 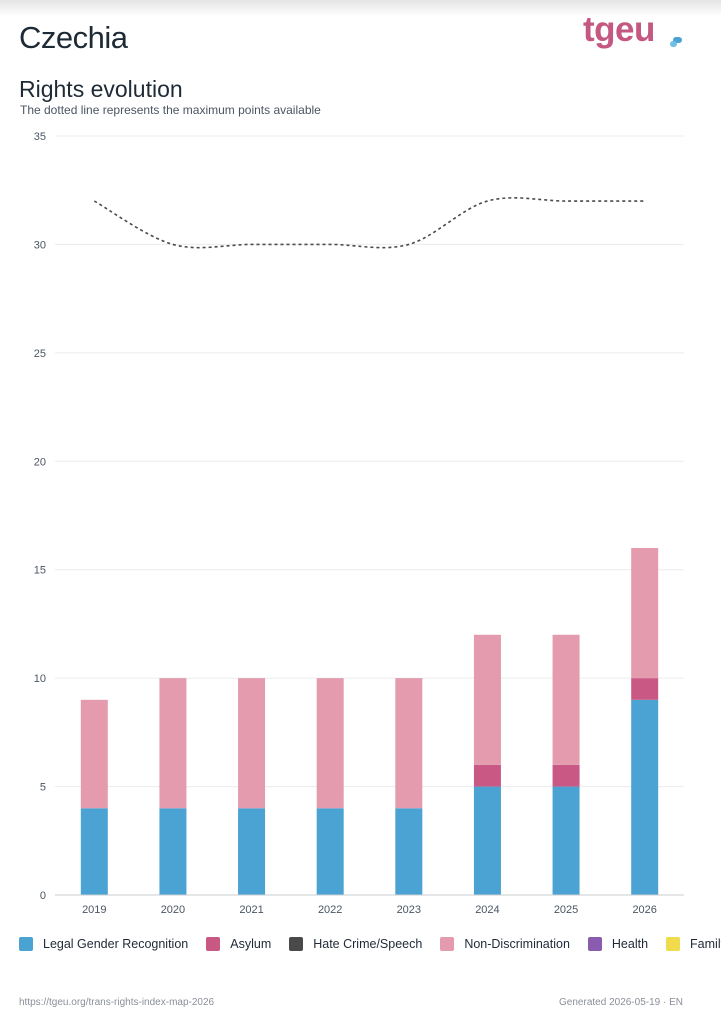 What do you see at coordinates (409, 851) in the screenshot?
I see `bar-legal-gender-recognition-2023` at bounding box center [409, 851].